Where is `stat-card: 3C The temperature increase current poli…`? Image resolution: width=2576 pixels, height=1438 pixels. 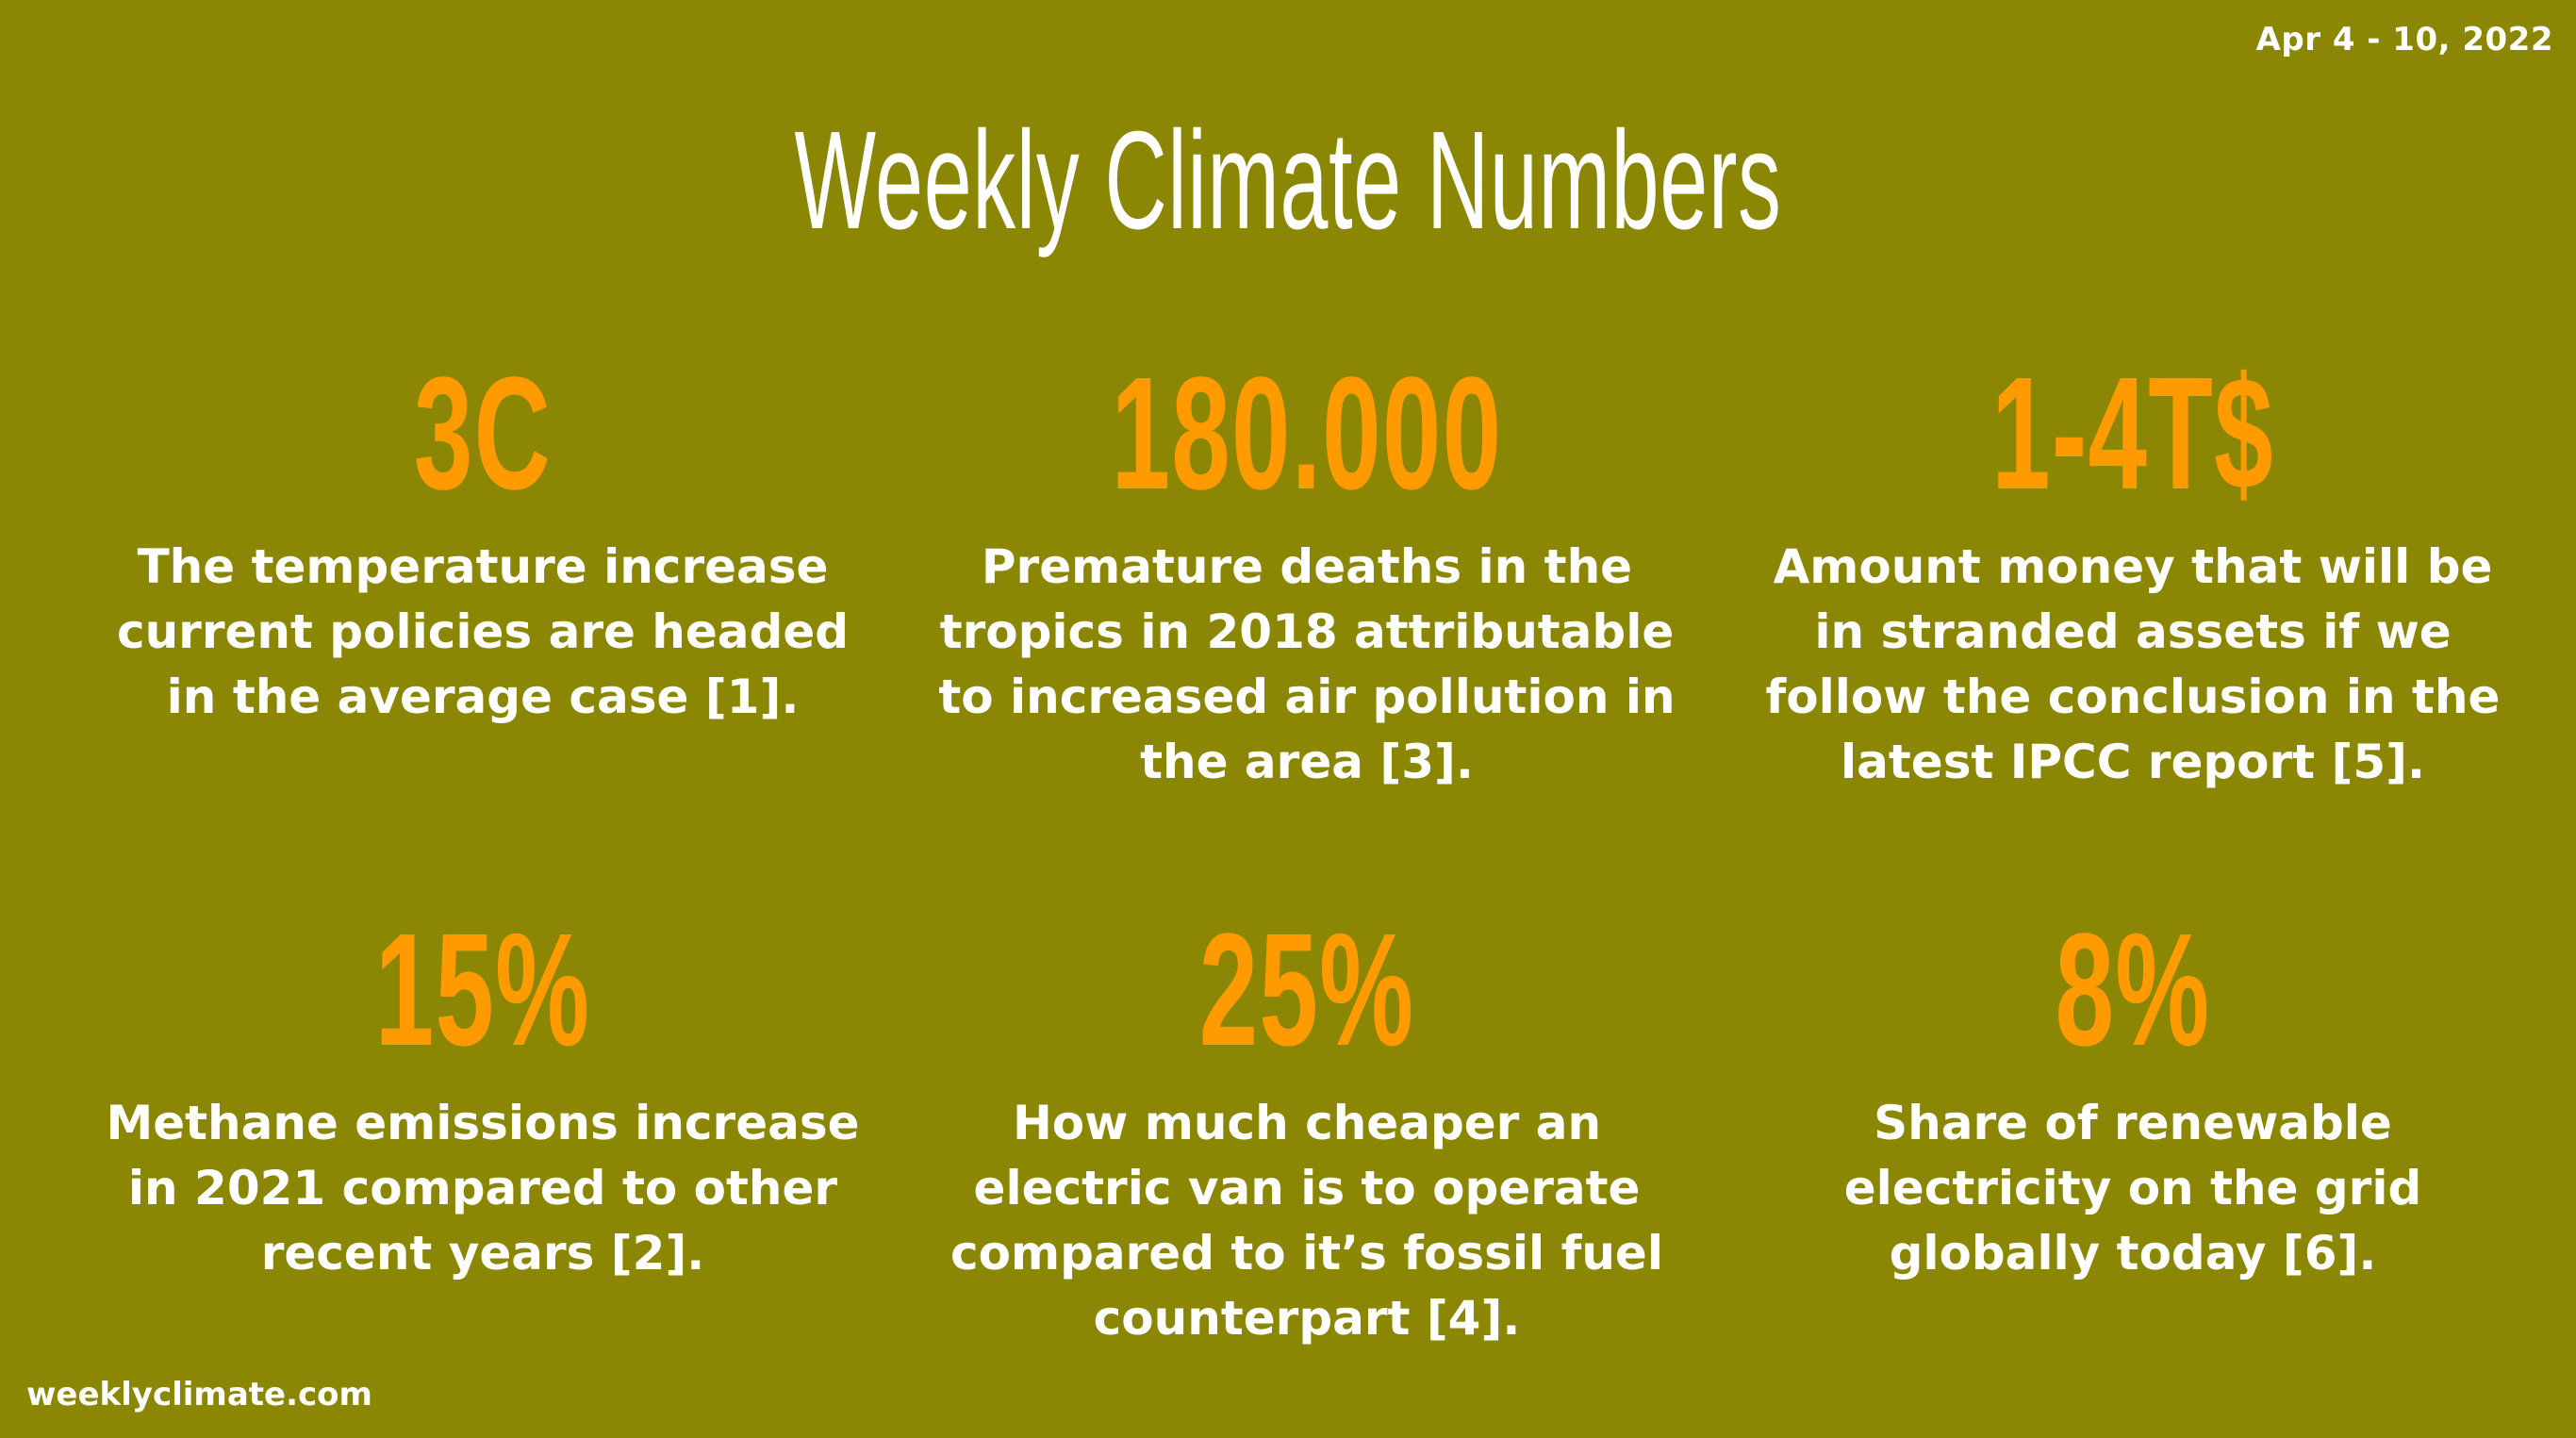 stat-card: 3C The temperature increase current poli… is located at coordinates (482, 542).